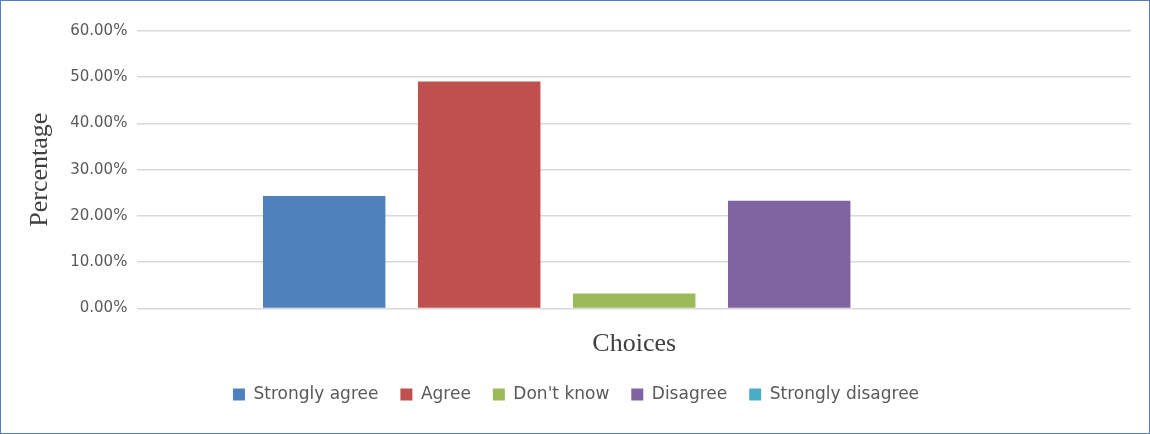 Image resolution: width=1150 pixels, height=434 pixels. What do you see at coordinates (99, 261) in the screenshot?
I see `y-tick-label: 10.00%` at bounding box center [99, 261].